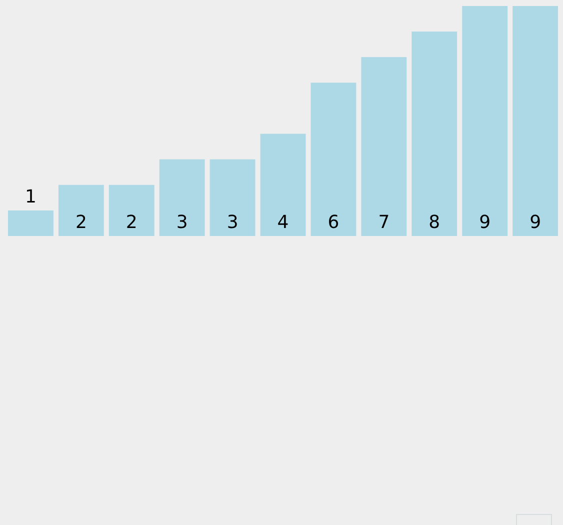 The image size is (563, 525). What do you see at coordinates (283, 222) in the screenshot?
I see `data-label: 4` at bounding box center [283, 222].